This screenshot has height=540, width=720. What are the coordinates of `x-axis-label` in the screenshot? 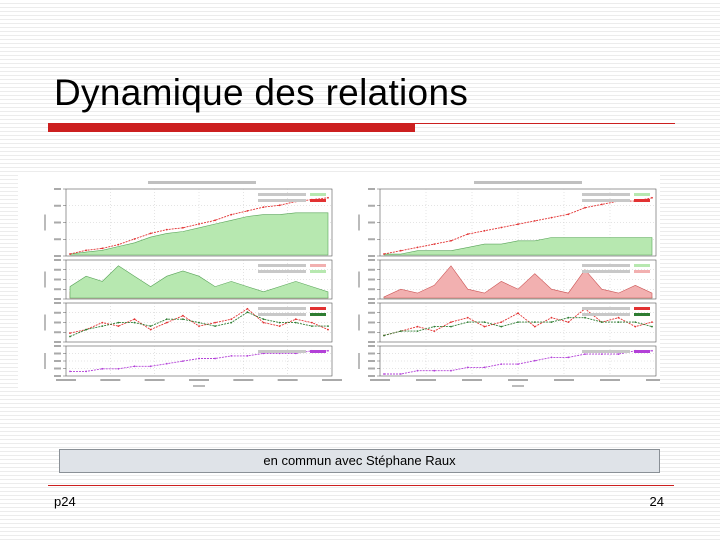 It's located at (518, 386).